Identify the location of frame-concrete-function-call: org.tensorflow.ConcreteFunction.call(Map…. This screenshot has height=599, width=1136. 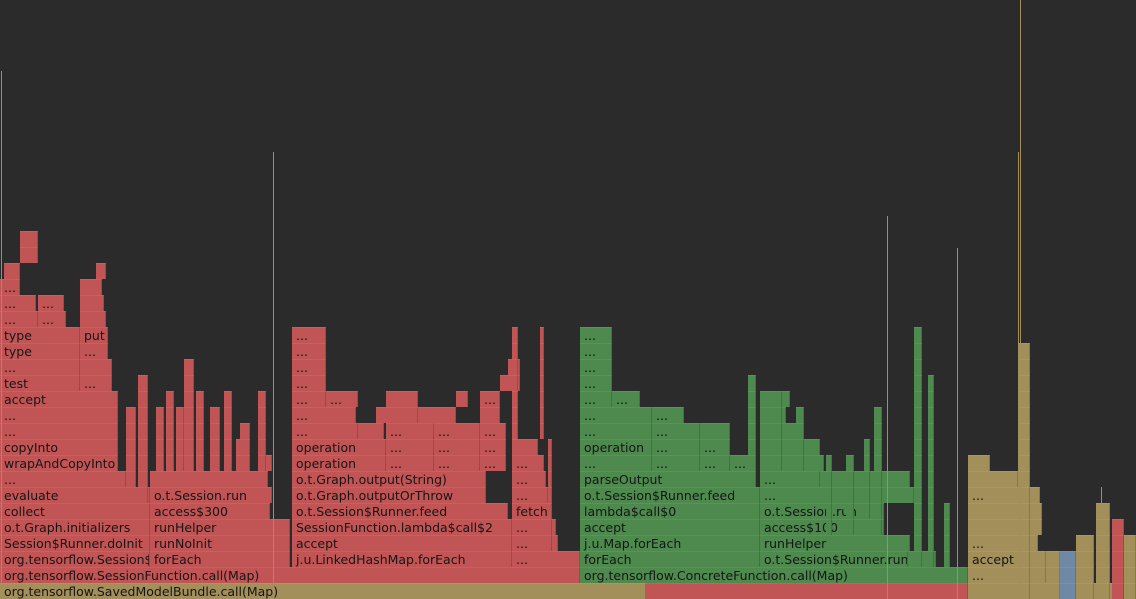
(774, 575).